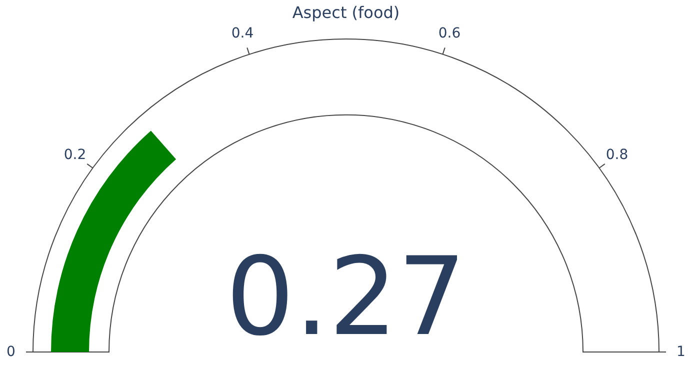 The image size is (691, 370). I want to click on text: 0.2, so click(75, 155).